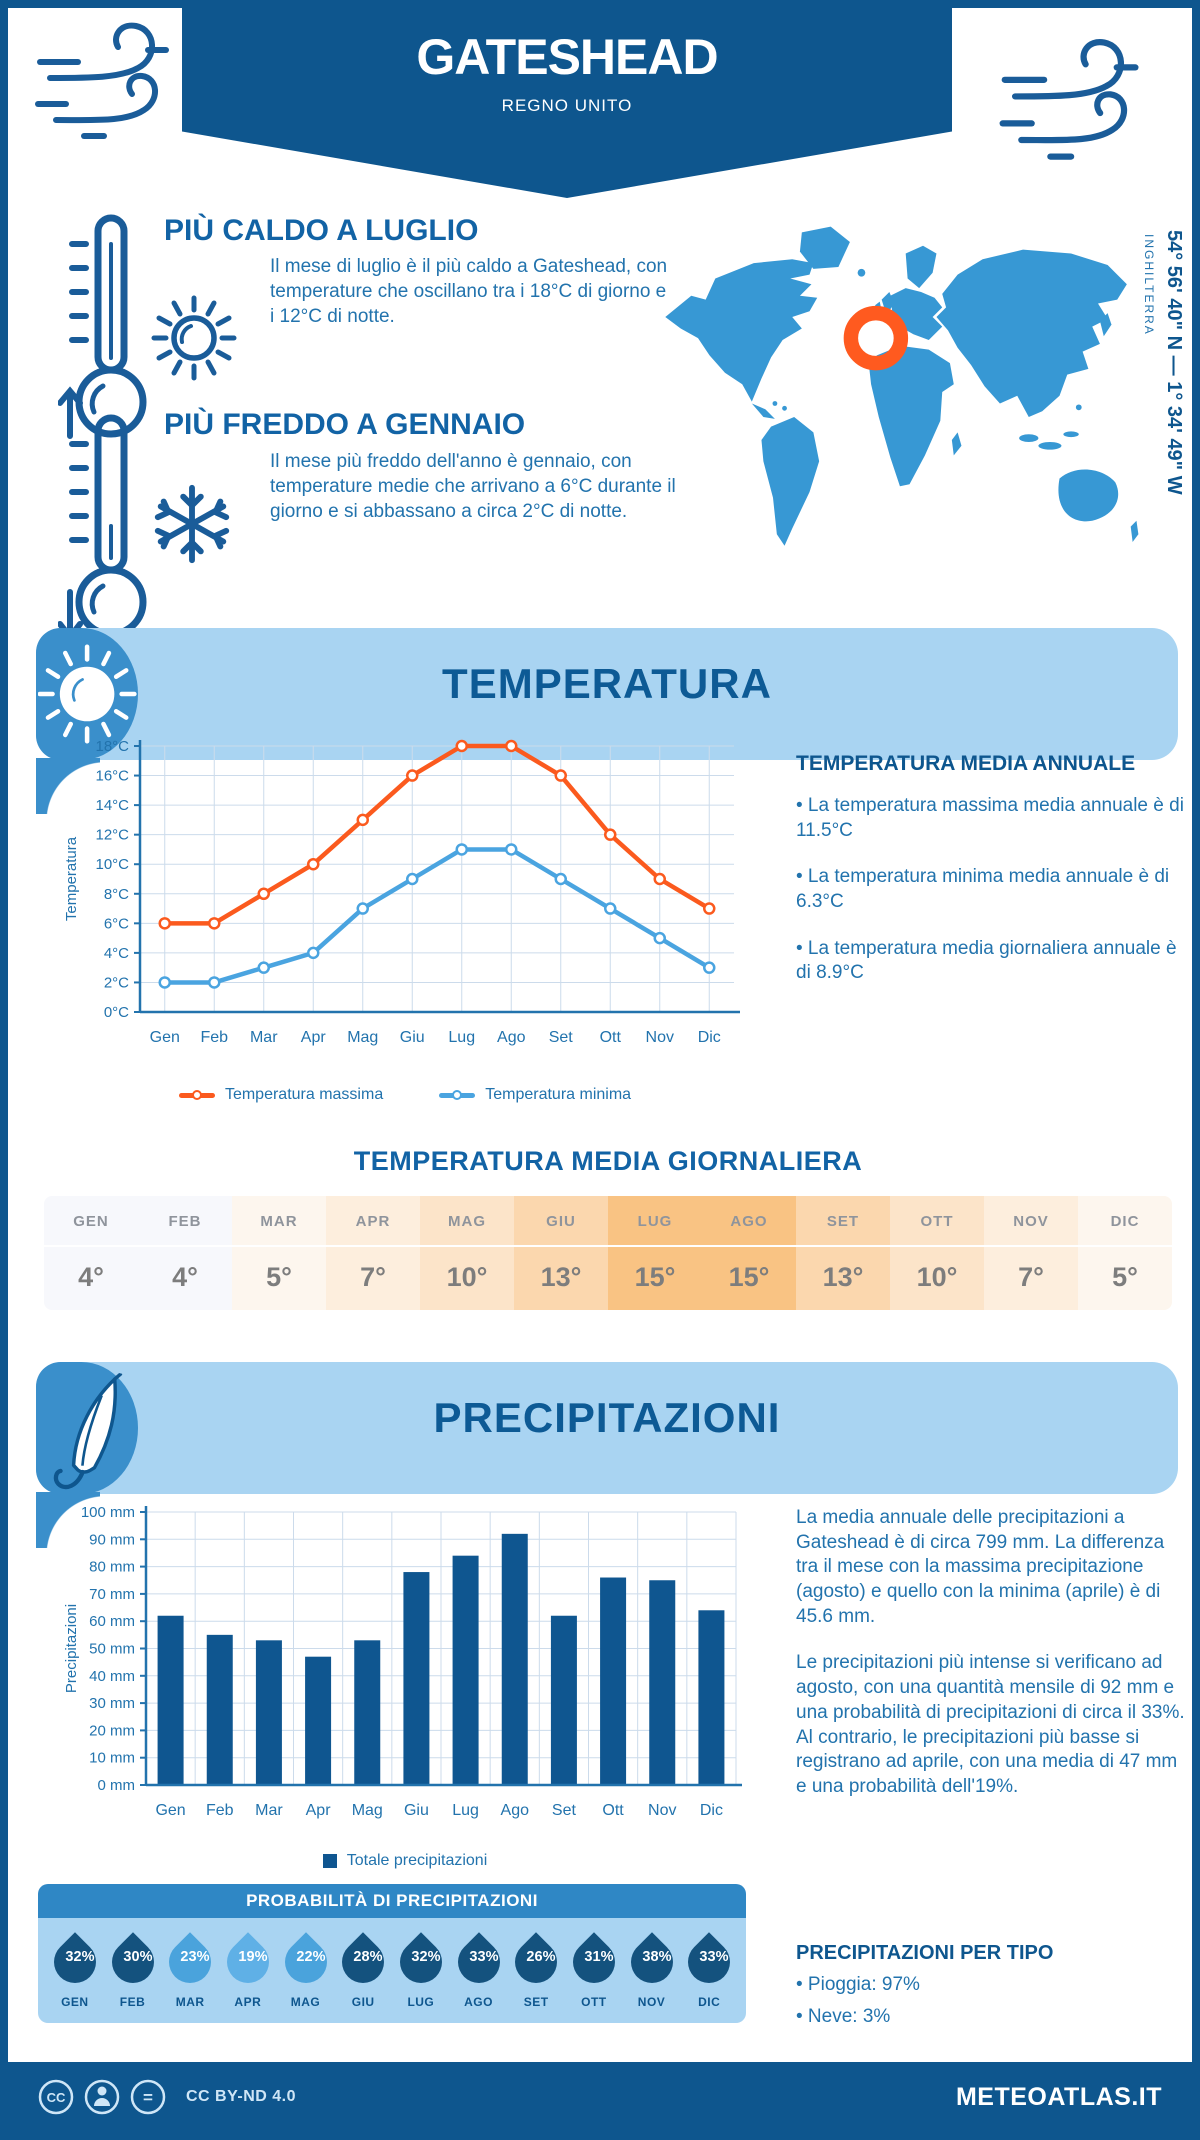 The width and height of the screenshot is (1200, 2140). What do you see at coordinates (843, 2016) in the screenshot?
I see `precipitation-type-item: • Neve: 3%` at bounding box center [843, 2016].